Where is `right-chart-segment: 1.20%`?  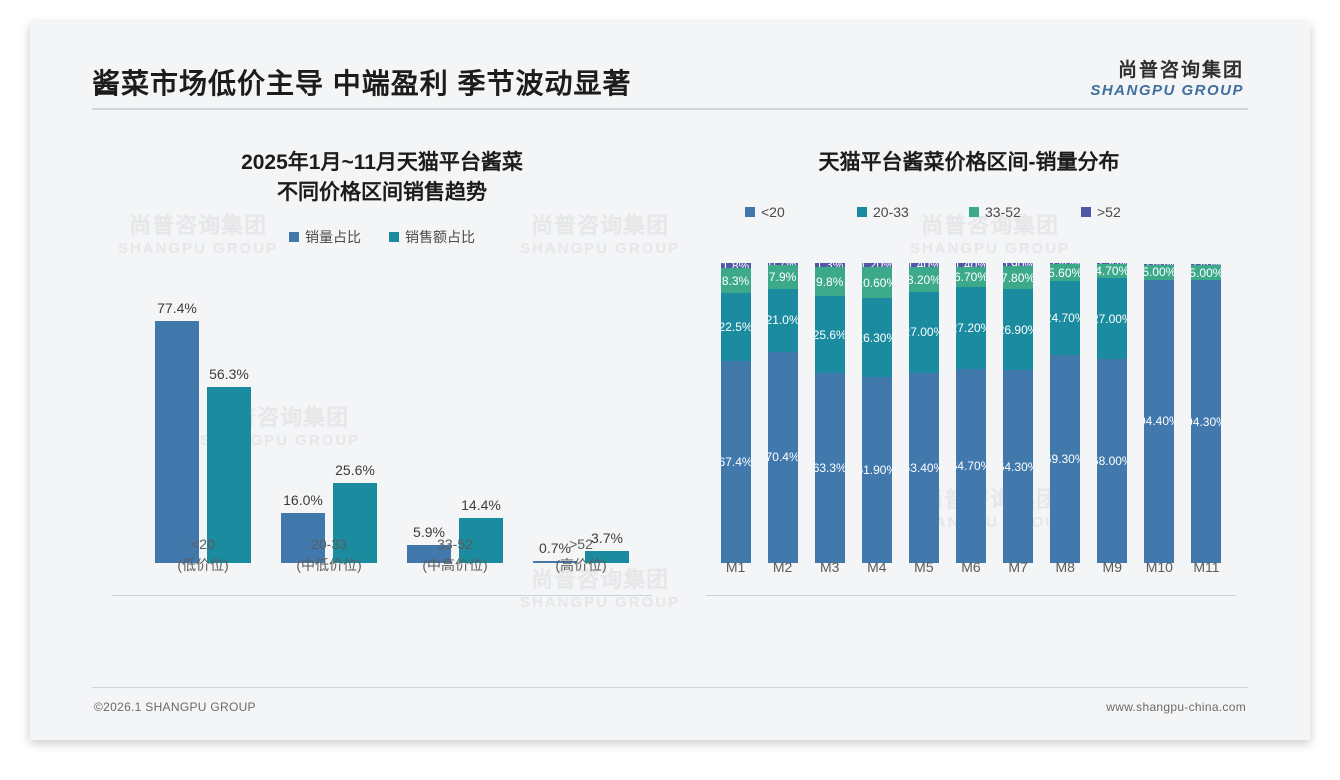
right-chart-segment: 1.20% is located at coordinates (876, 265).